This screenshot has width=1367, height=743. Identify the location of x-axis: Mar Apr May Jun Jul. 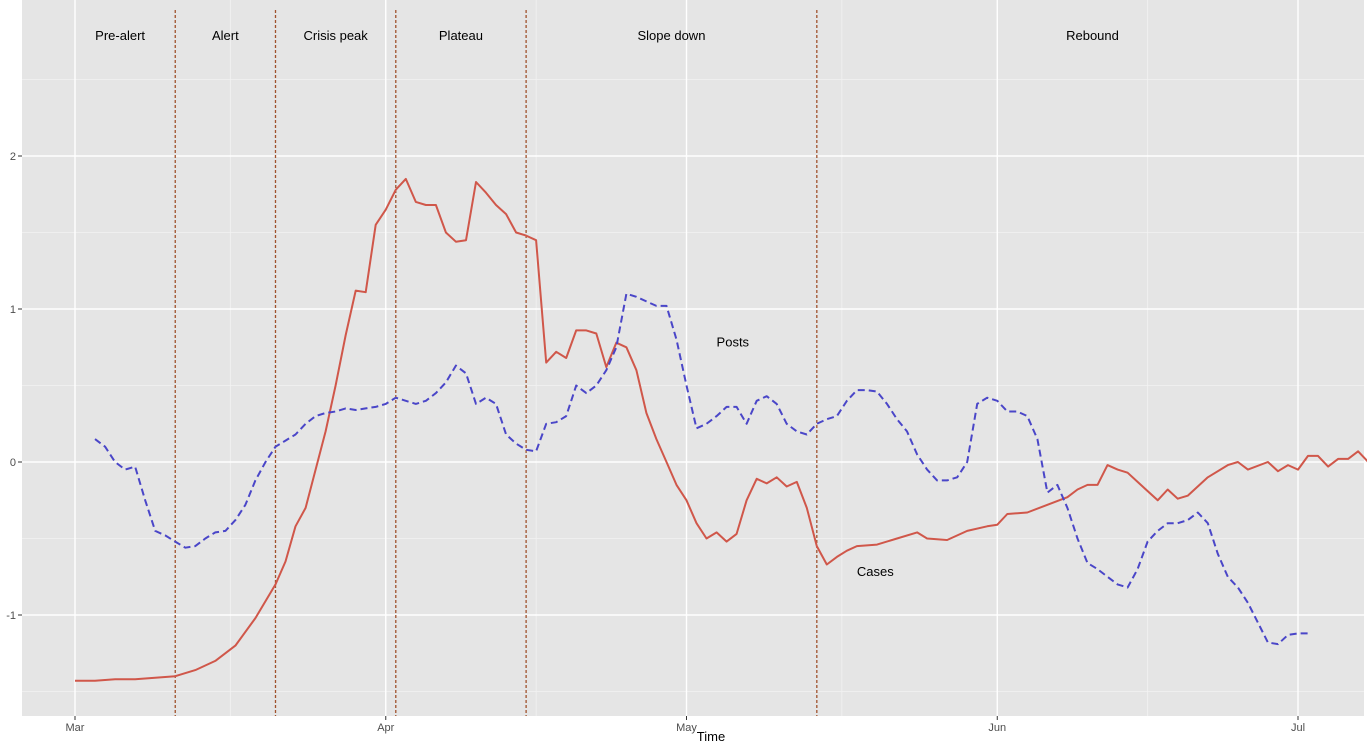
(685, 725).